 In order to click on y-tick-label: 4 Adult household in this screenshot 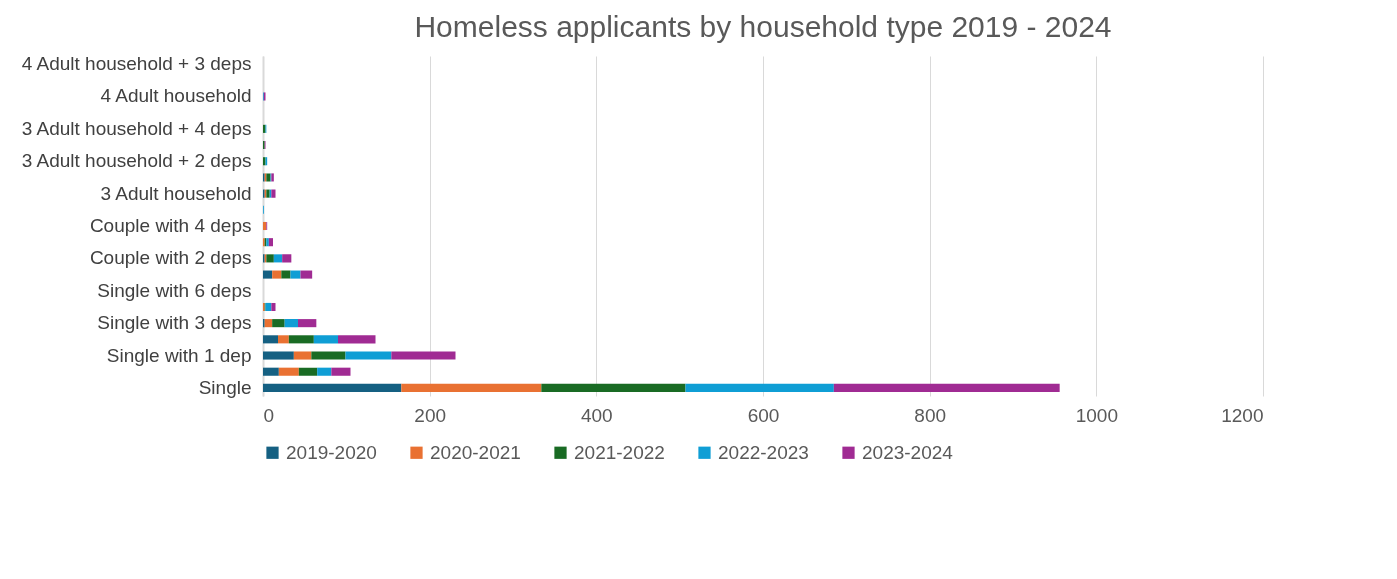, I will do `click(176, 96)`.